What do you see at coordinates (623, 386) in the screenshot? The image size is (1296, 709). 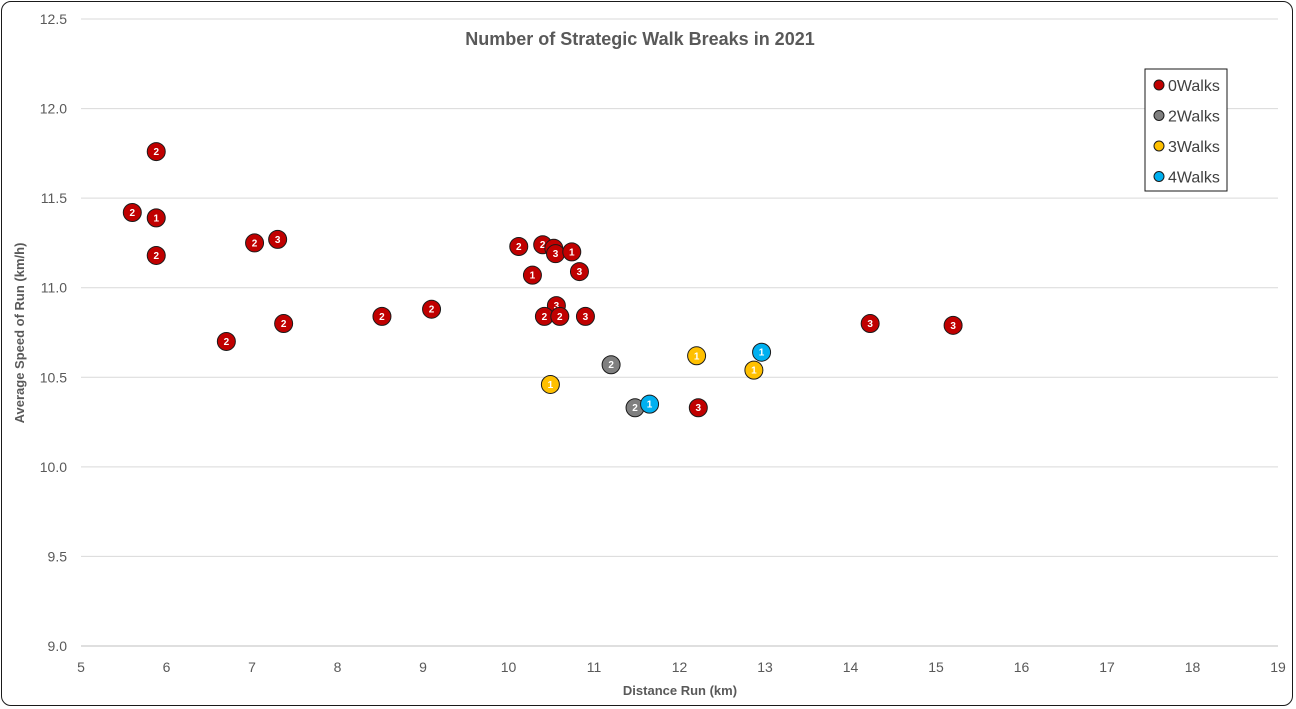 I see `series-2Walks: 22` at bounding box center [623, 386].